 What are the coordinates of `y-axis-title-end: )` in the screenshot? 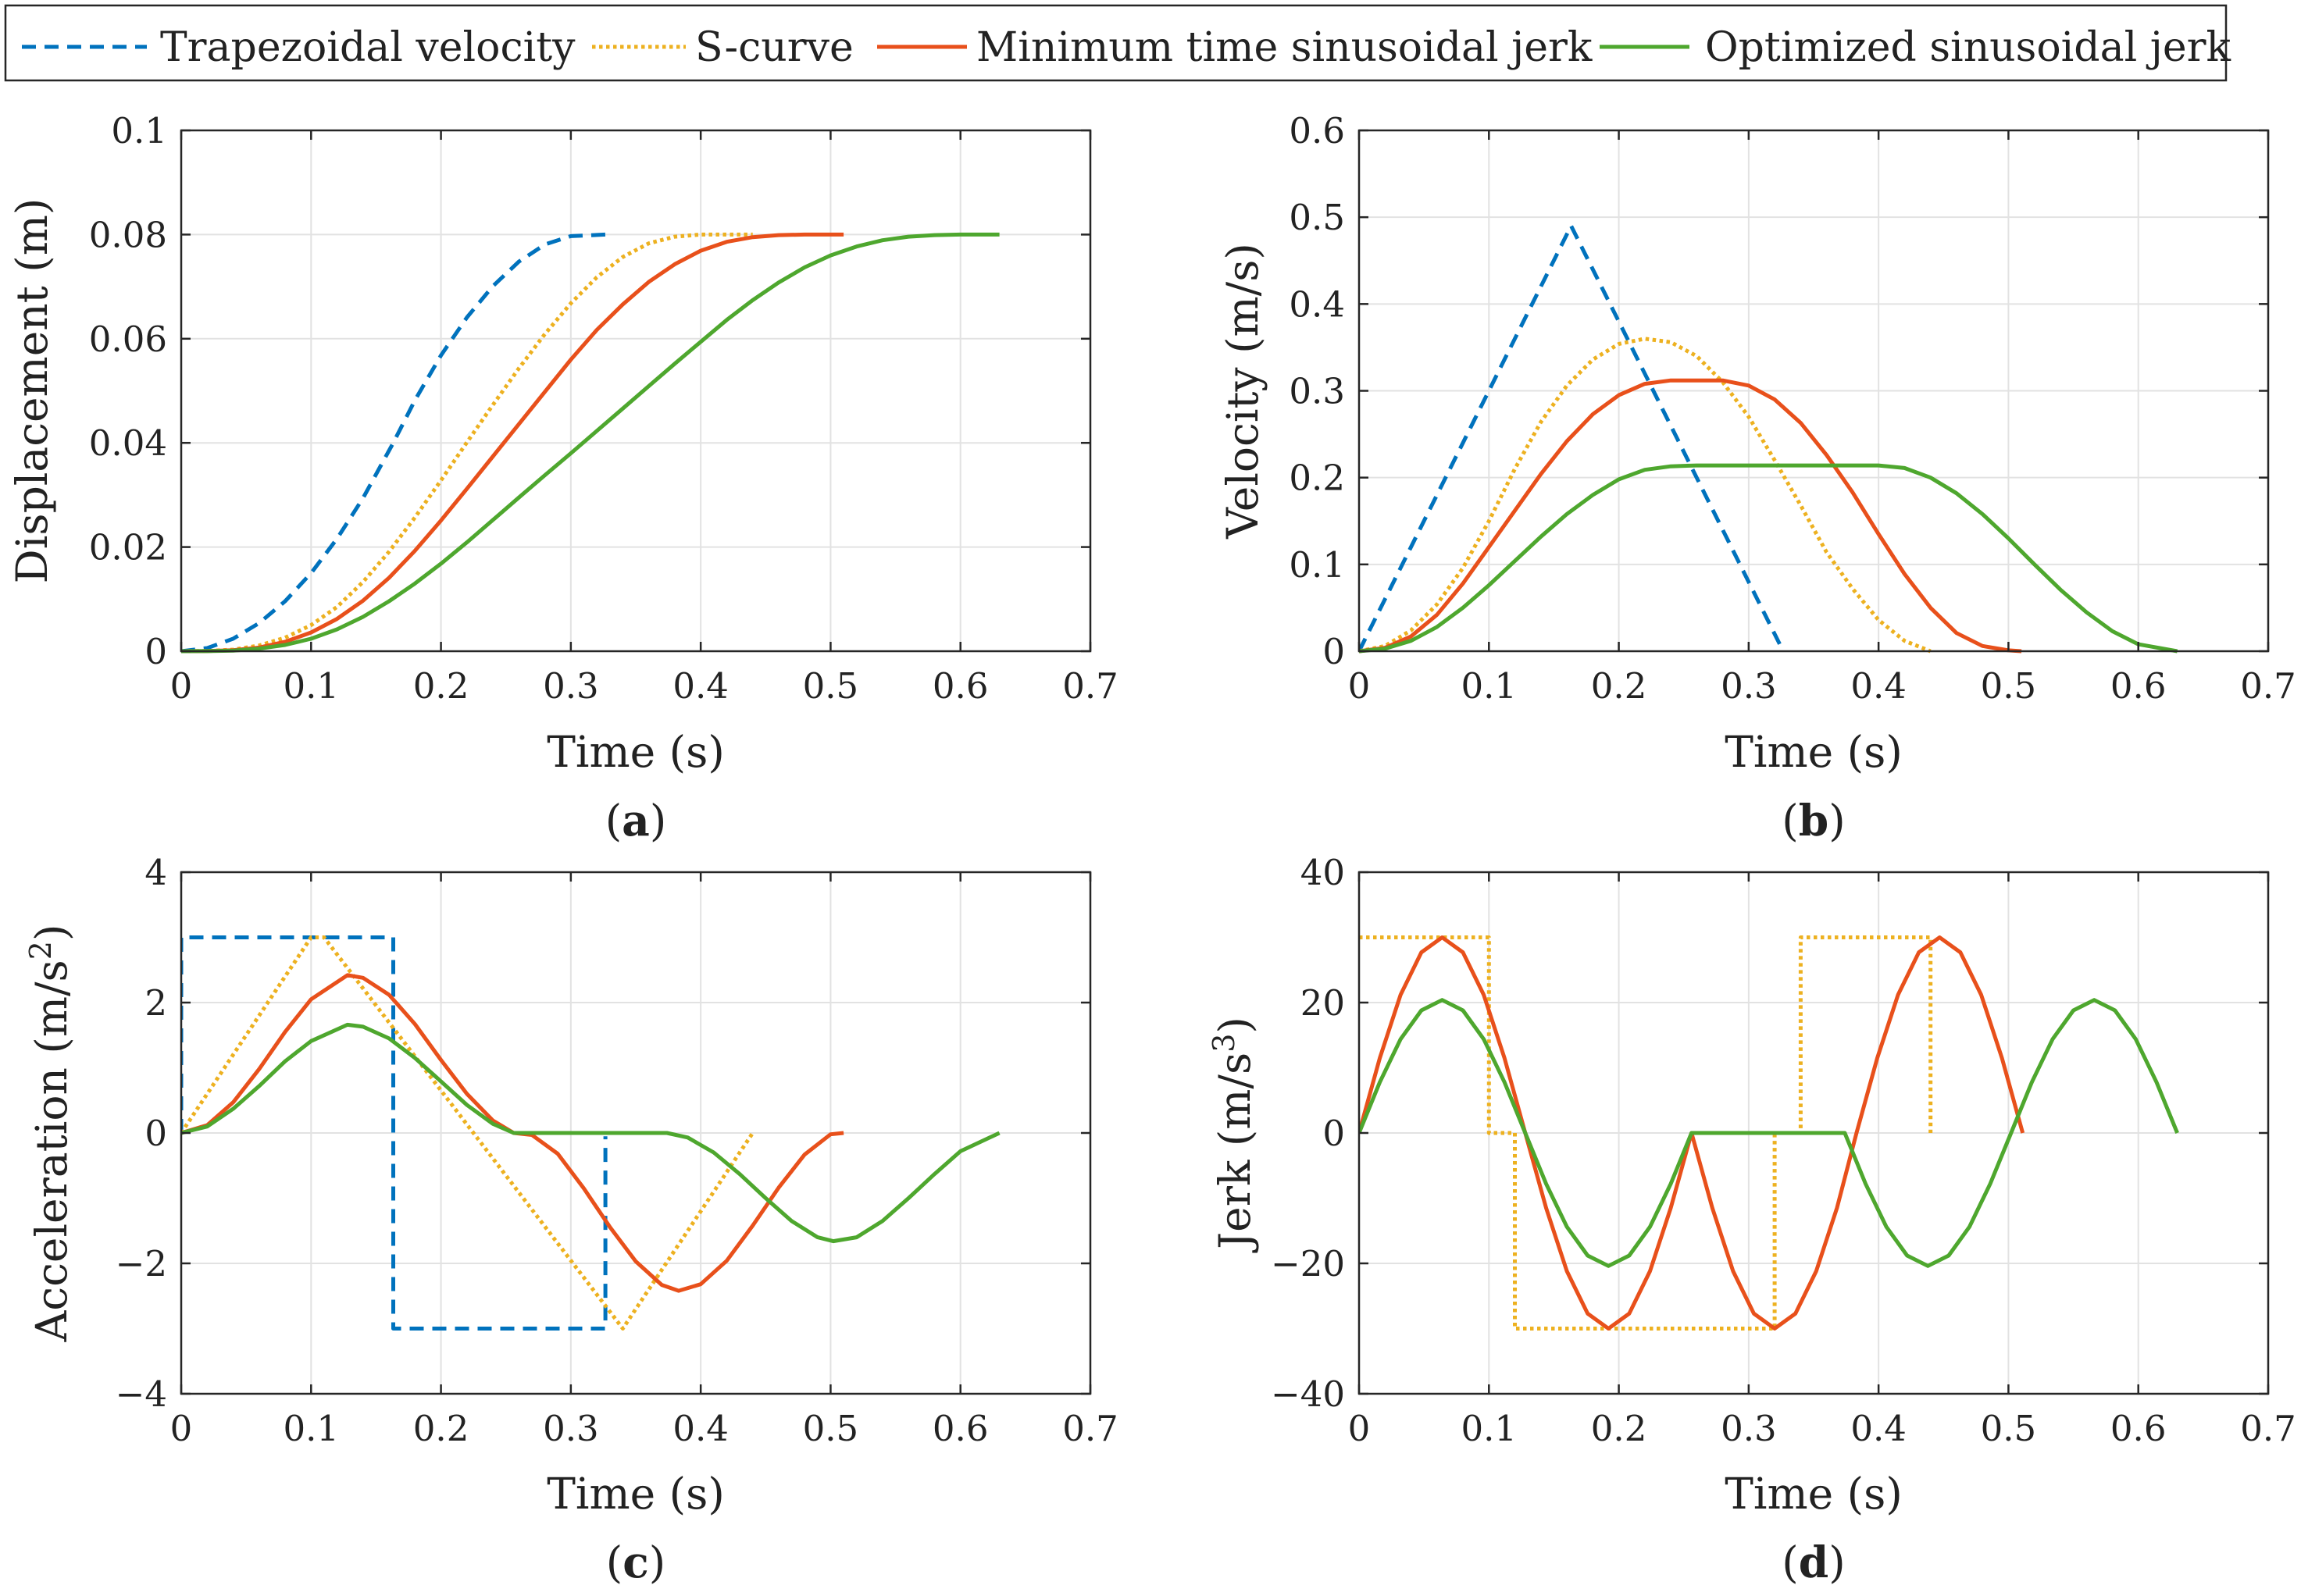 It's located at (1235, 1025).